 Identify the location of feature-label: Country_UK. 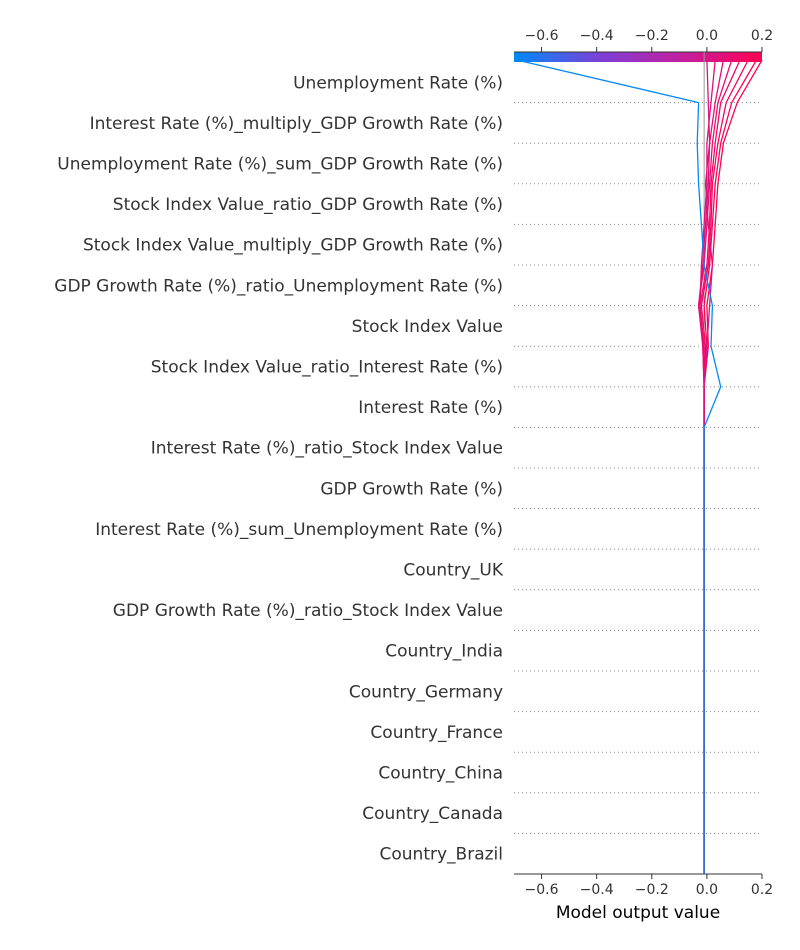
(453, 571).